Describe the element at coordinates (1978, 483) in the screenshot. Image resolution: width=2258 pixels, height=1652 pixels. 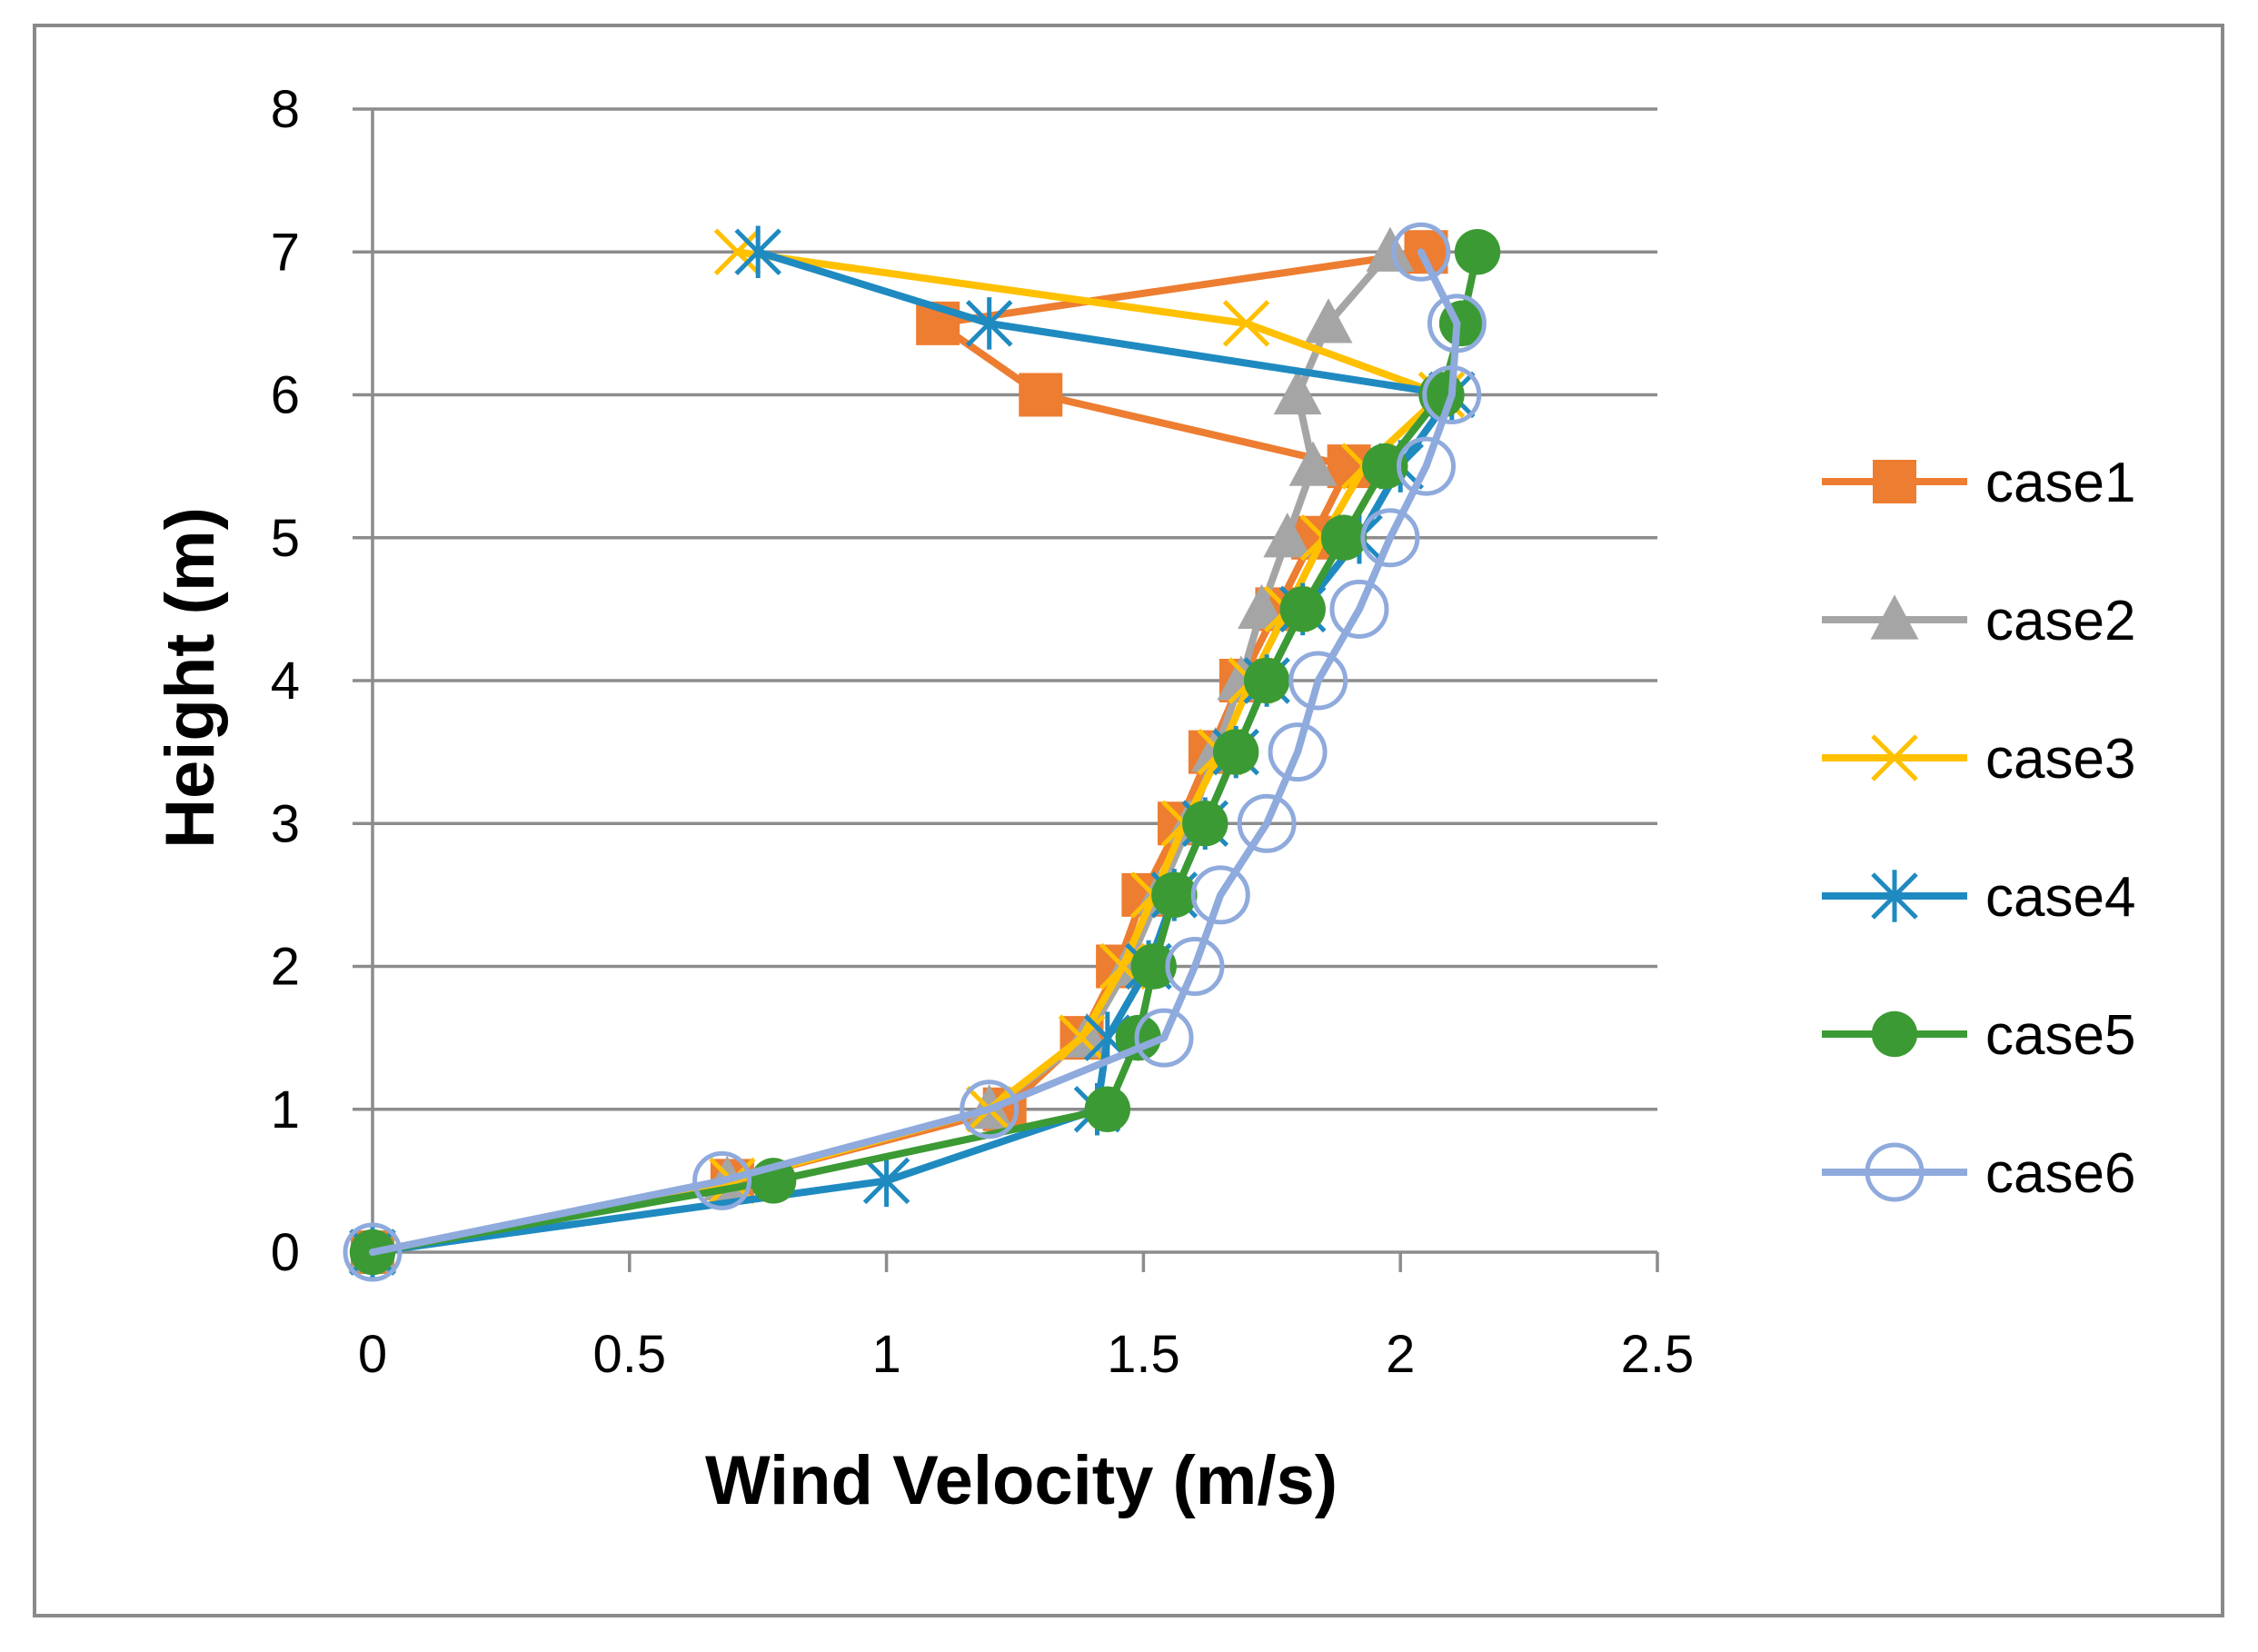
I see `legend-item-case1: case1` at that location.